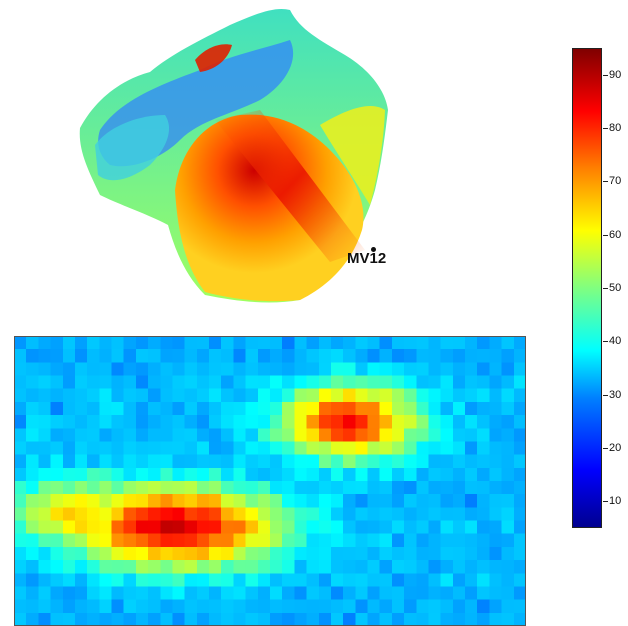 The height and width of the screenshot is (626, 628). What do you see at coordinates (615, 74) in the screenshot?
I see `colorbar-tick-label: 90` at bounding box center [615, 74].